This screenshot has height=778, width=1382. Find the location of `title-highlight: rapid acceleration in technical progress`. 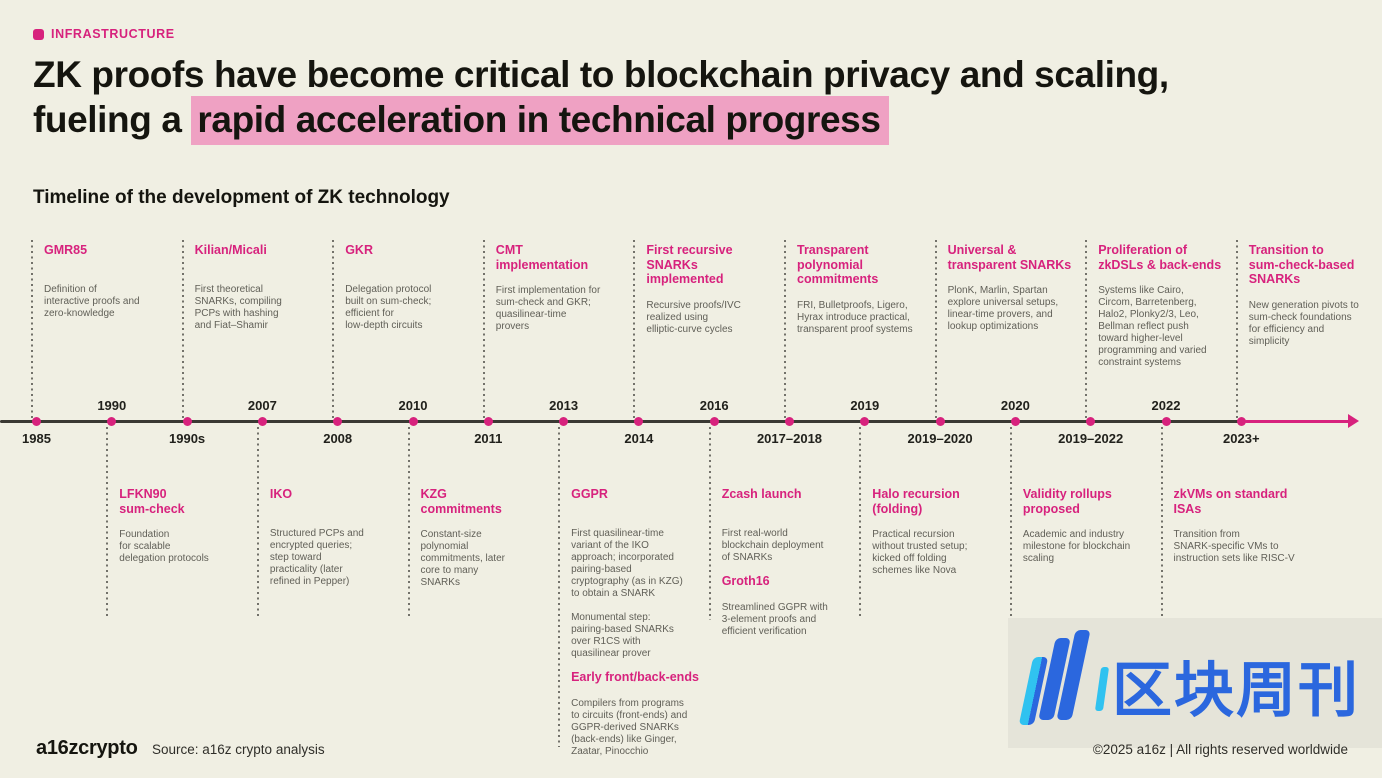

title-highlight: rapid acceleration in technical progress is located at coordinates (540, 120).